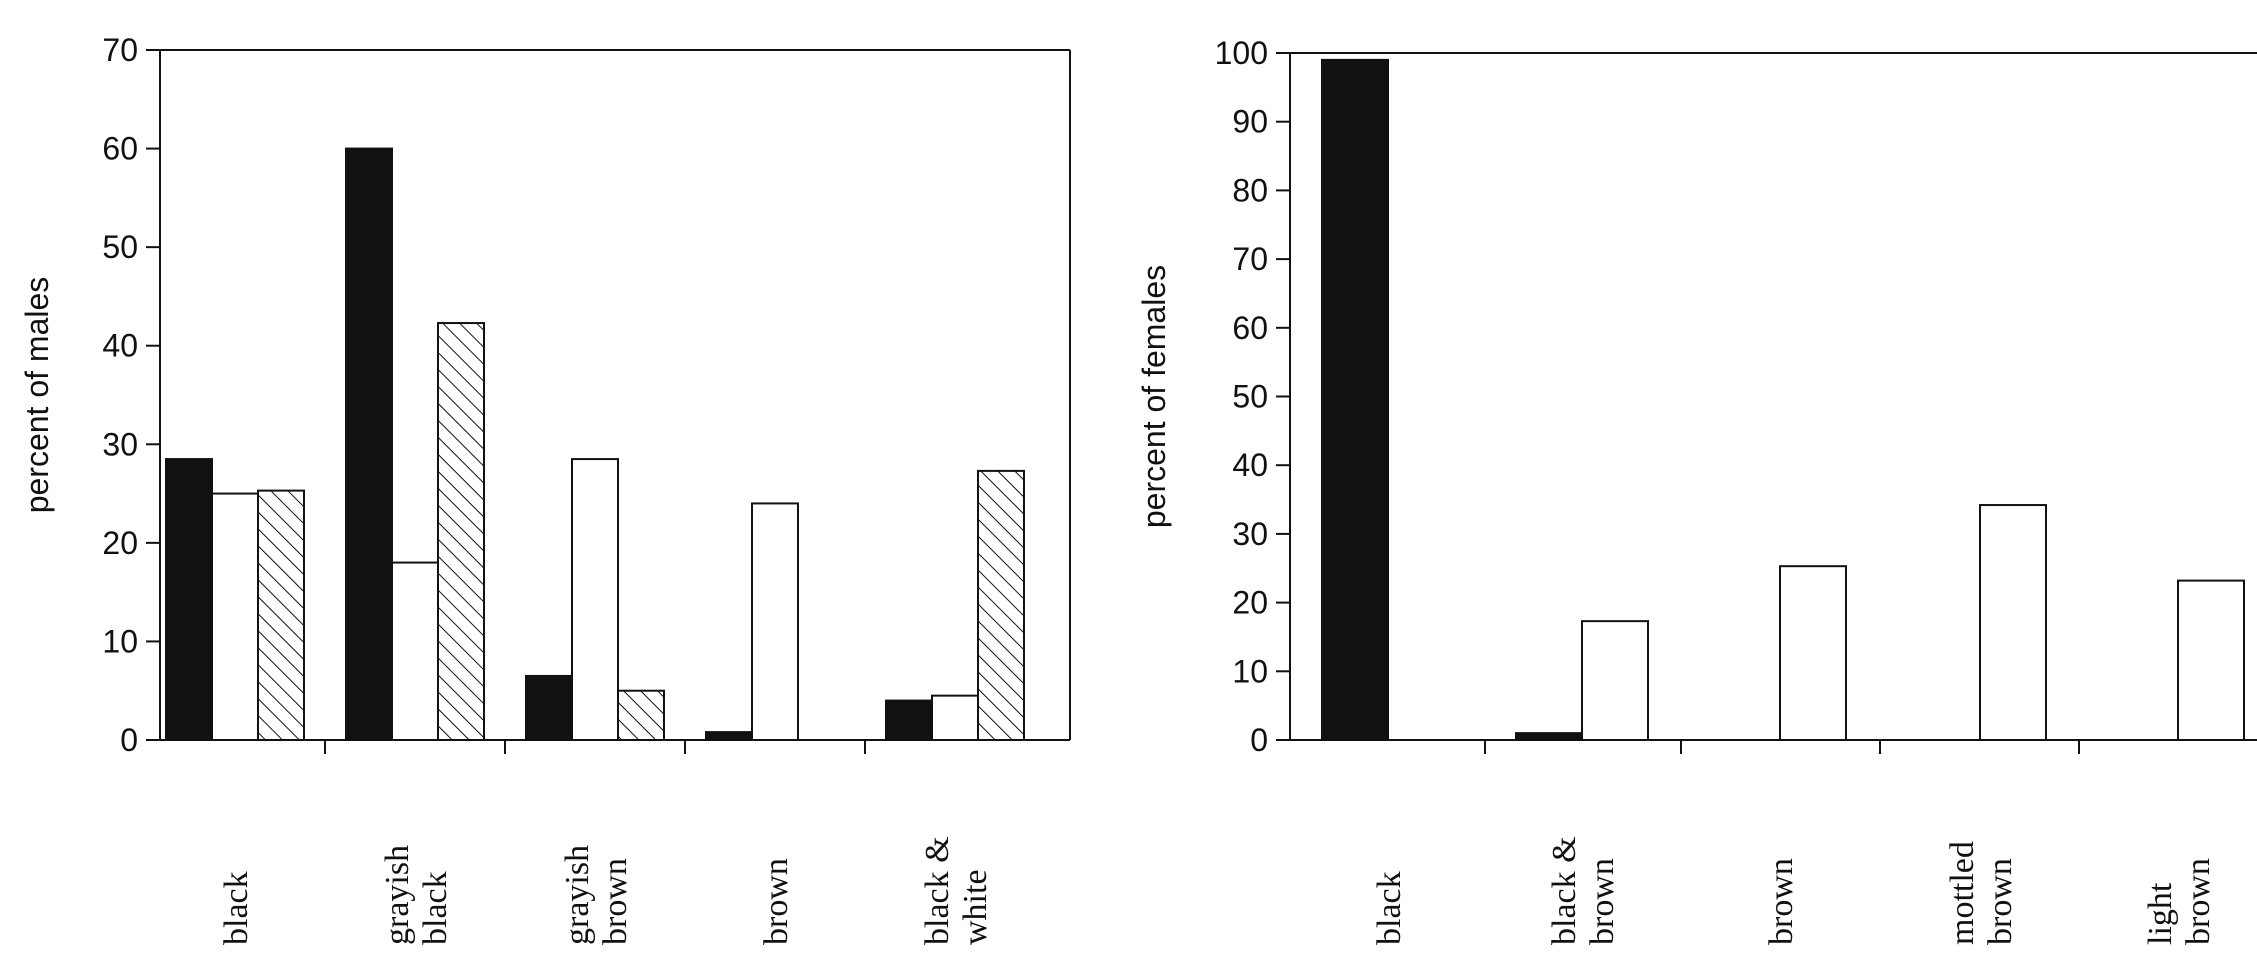  Describe the element at coordinates (1259, 740) in the screenshot. I see `females-y-tick-label: 0` at that location.